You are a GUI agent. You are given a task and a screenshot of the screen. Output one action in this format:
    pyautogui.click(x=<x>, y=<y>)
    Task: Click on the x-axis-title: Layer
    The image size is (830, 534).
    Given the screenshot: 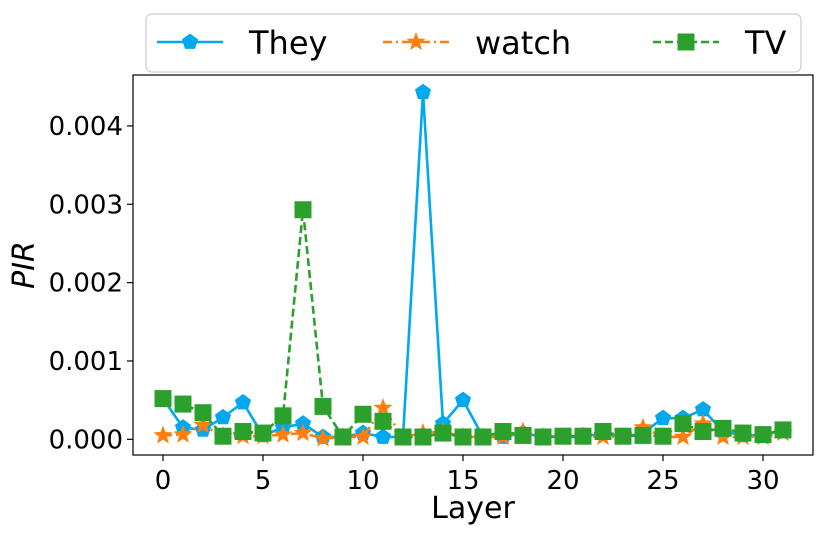 What is the action you would take?
    pyautogui.click(x=473, y=508)
    